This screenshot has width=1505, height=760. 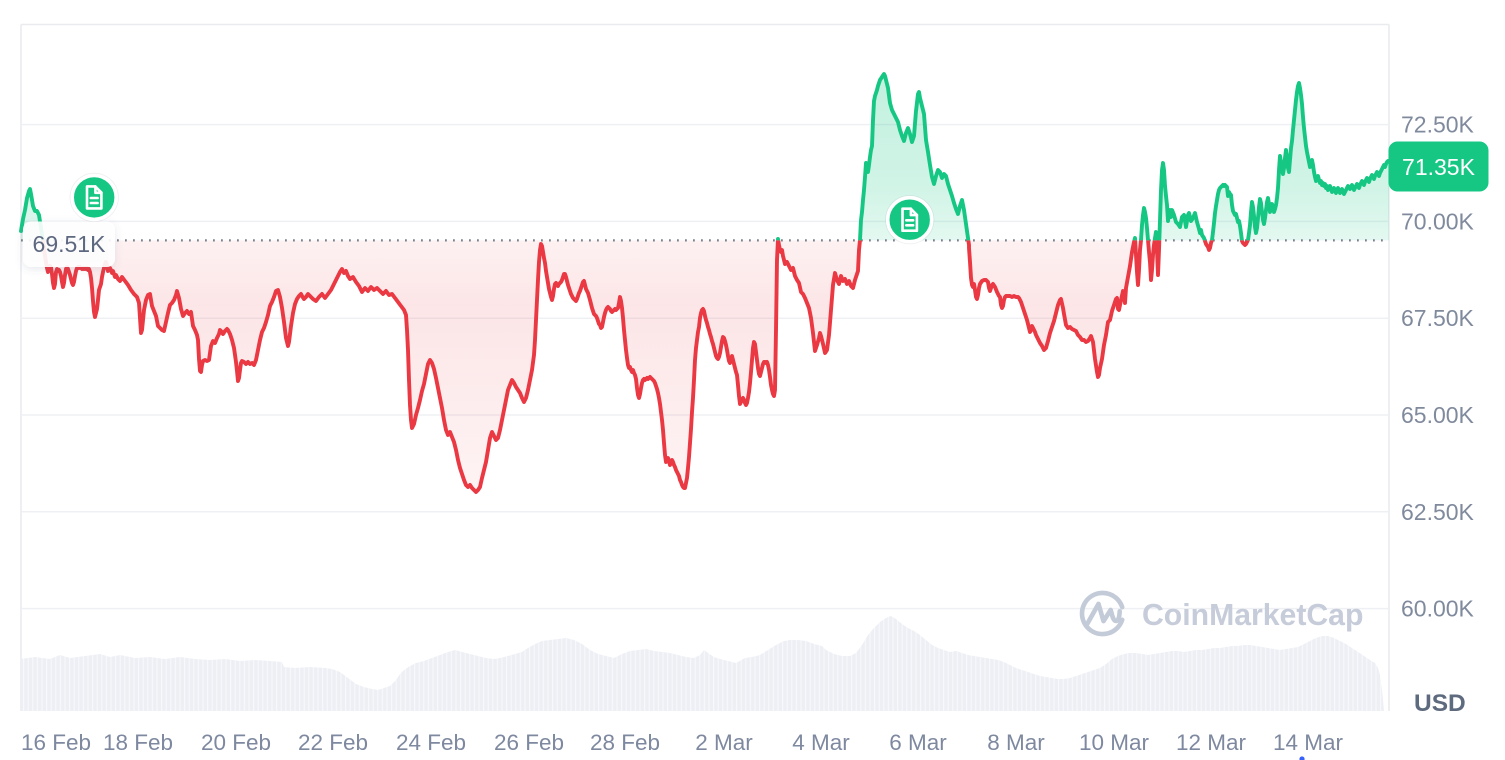 What do you see at coordinates (1438, 609) in the screenshot?
I see `svg-text: 60.00K` at bounding box center [1438, 609].